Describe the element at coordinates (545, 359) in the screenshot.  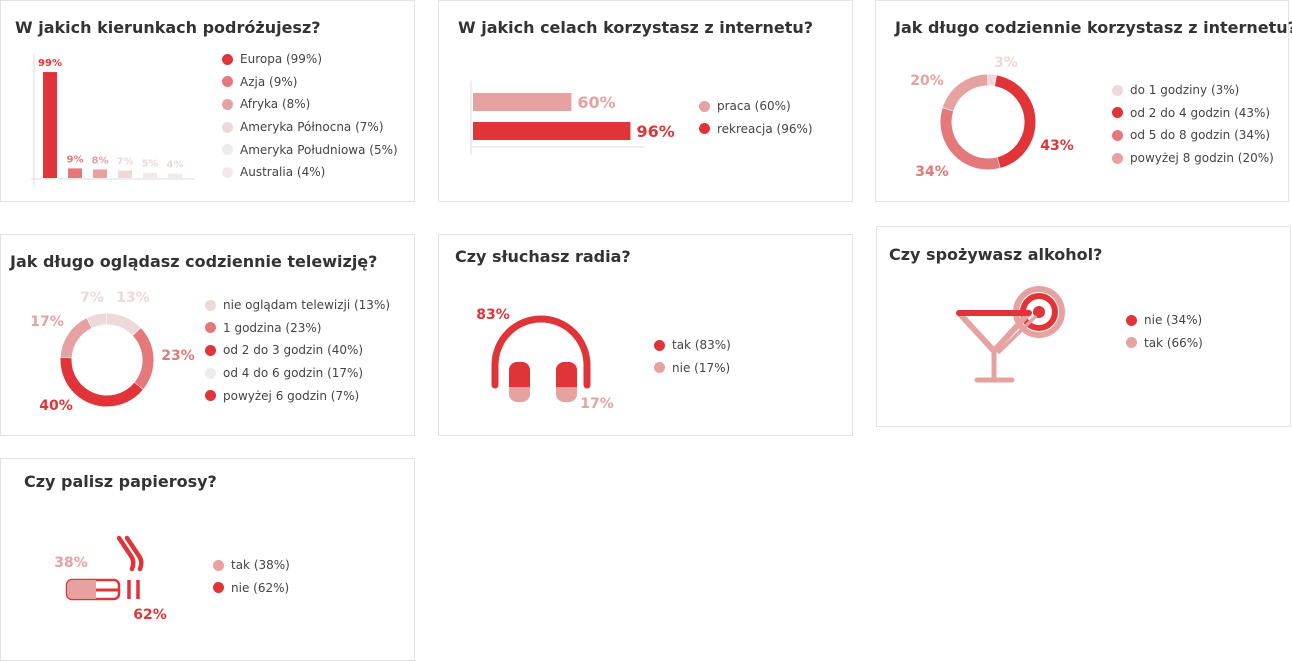
I see `headphones-chart-radio: 83% 17%` at that location.